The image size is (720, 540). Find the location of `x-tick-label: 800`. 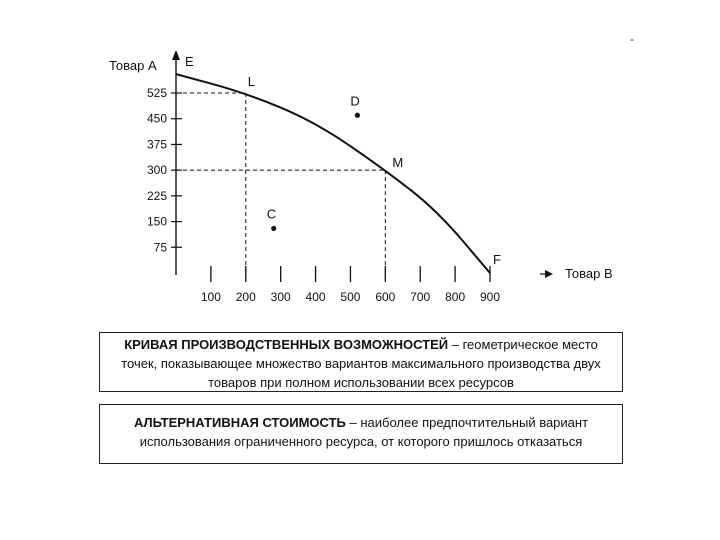

x-tick-label: 800 is located at coordinates (455, 297).